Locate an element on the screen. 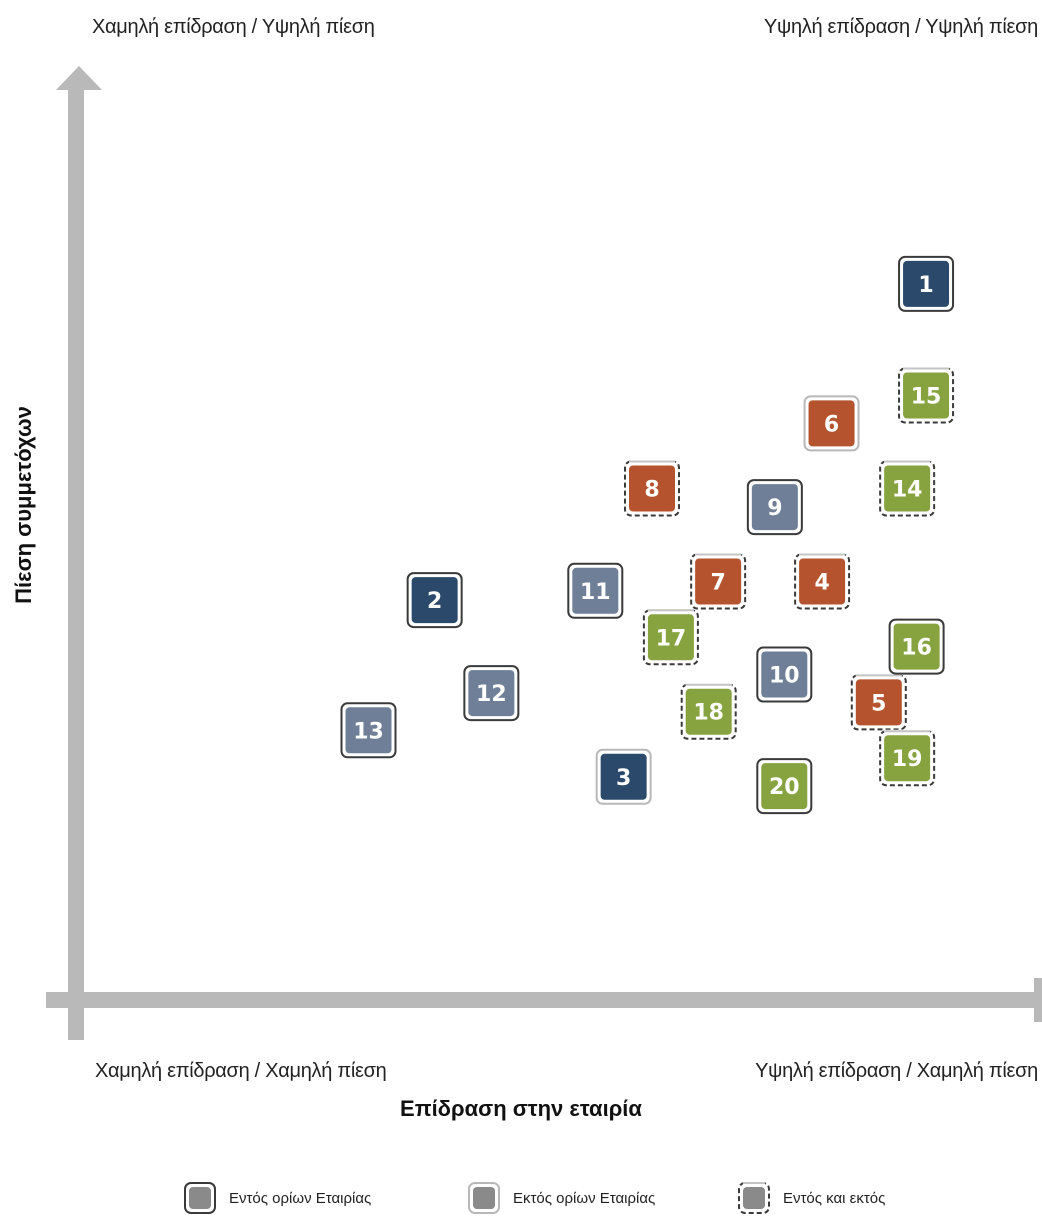 The image size is (1042, 1216). point-16-label: 16 is located at coordinates (916, 648).